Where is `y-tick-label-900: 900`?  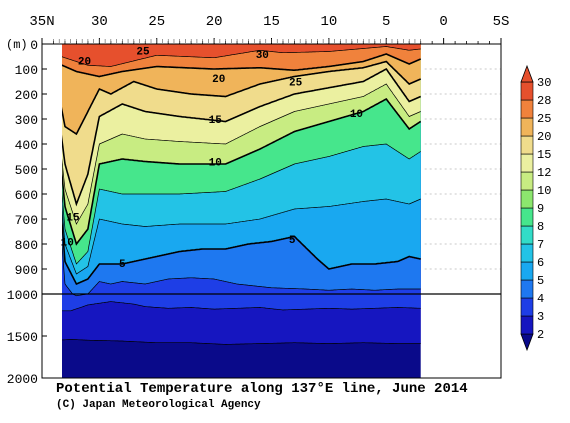 y-tick-label-900: 900 is located at coordinates (26, 270).